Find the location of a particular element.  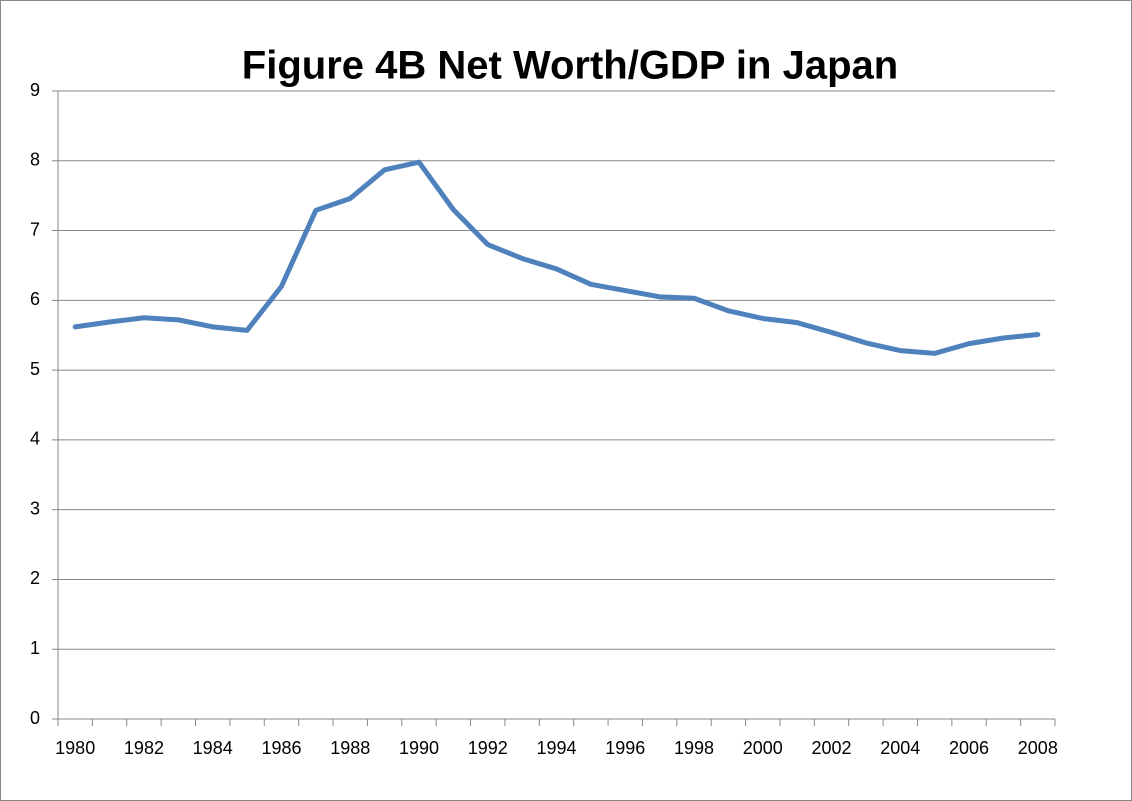

y-tick-label: 3 is located at coordinates (35, 508).